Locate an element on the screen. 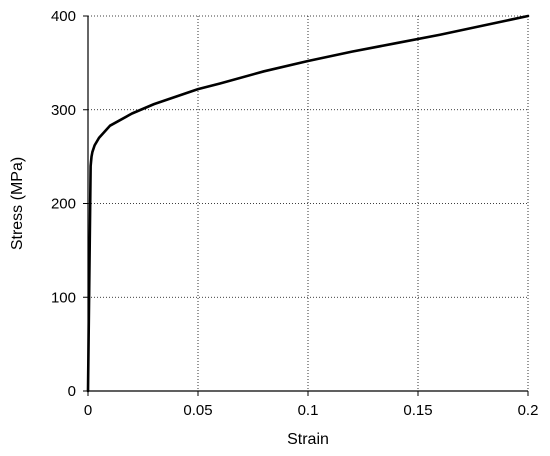 The image size is (550, 456). x-tick-label: 0 is located at coordinates (88, 410).